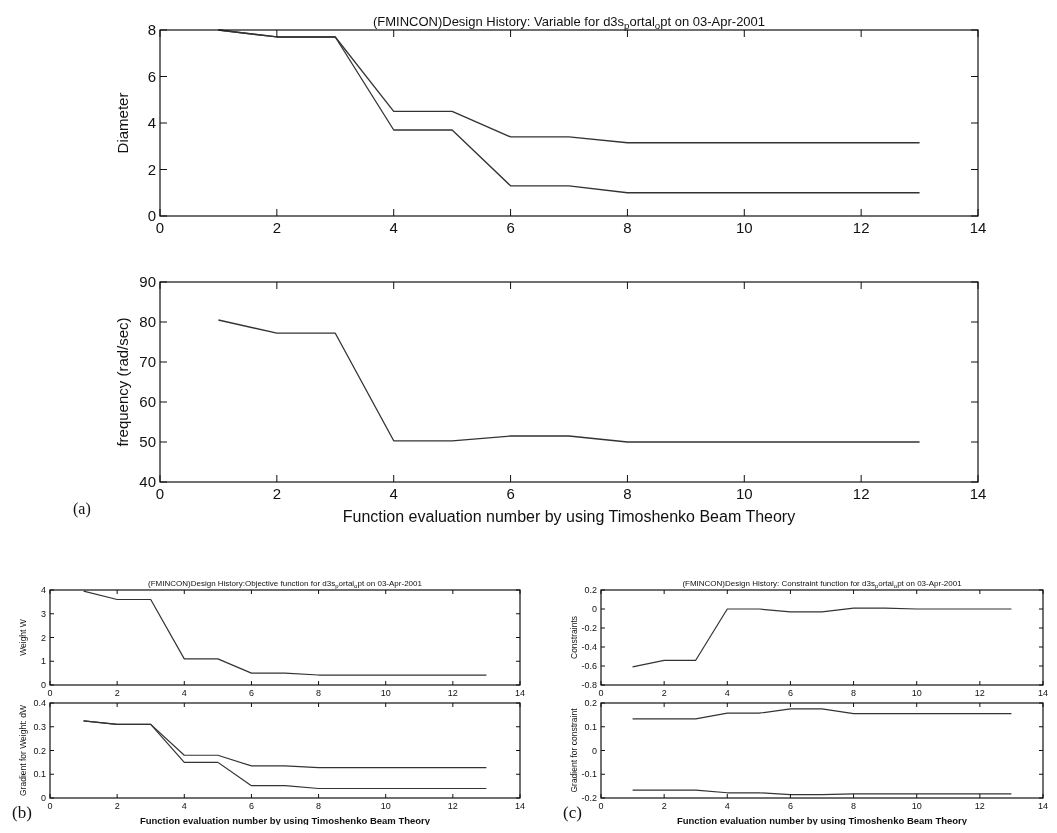  I want to click on chart-title: (FMINCON)Design History:Objective function for d3s$_{p}$ortal$_{o}$pt on 03-Apr-2001, so click(285, 584).